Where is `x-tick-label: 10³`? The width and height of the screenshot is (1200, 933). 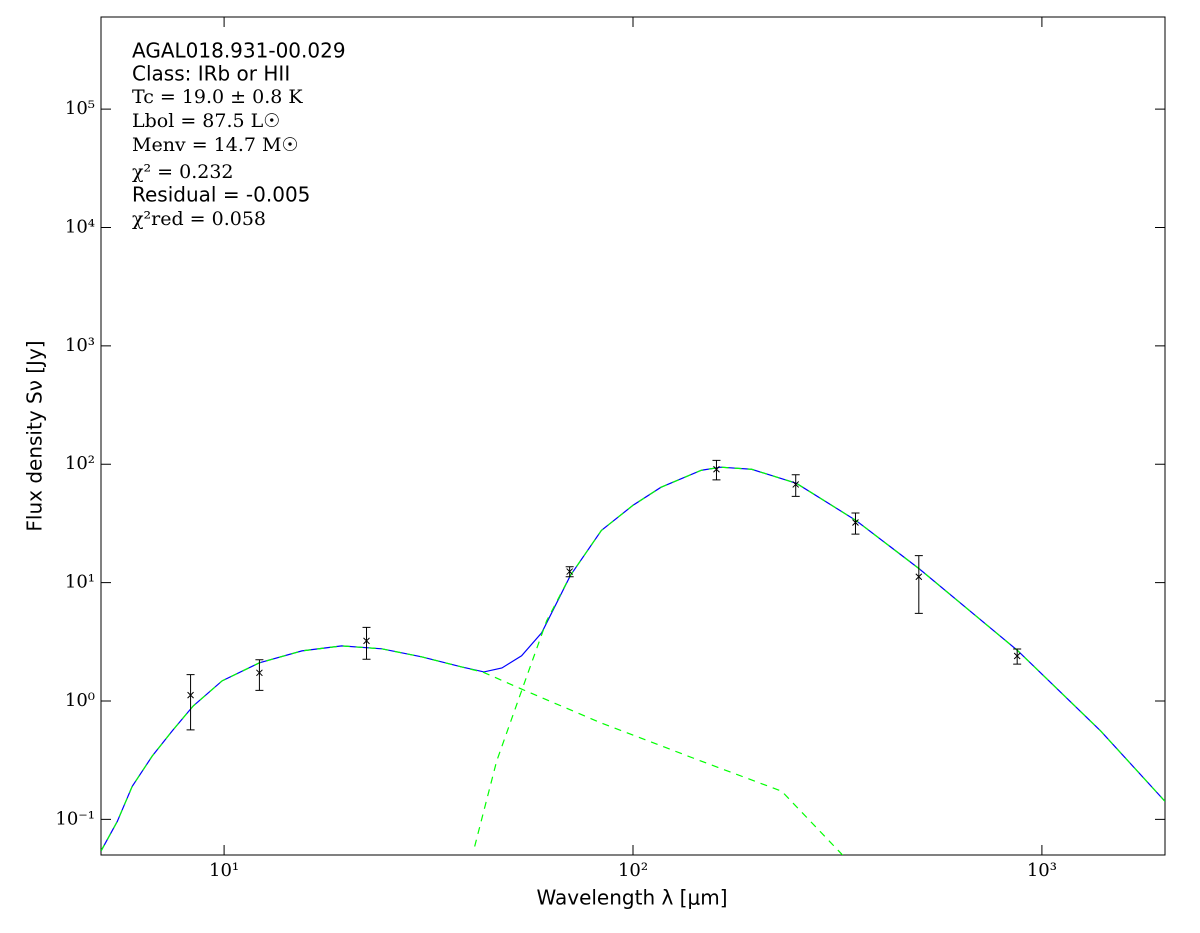
x-tick-label: 10³ is located at coordinates (1042, 870).